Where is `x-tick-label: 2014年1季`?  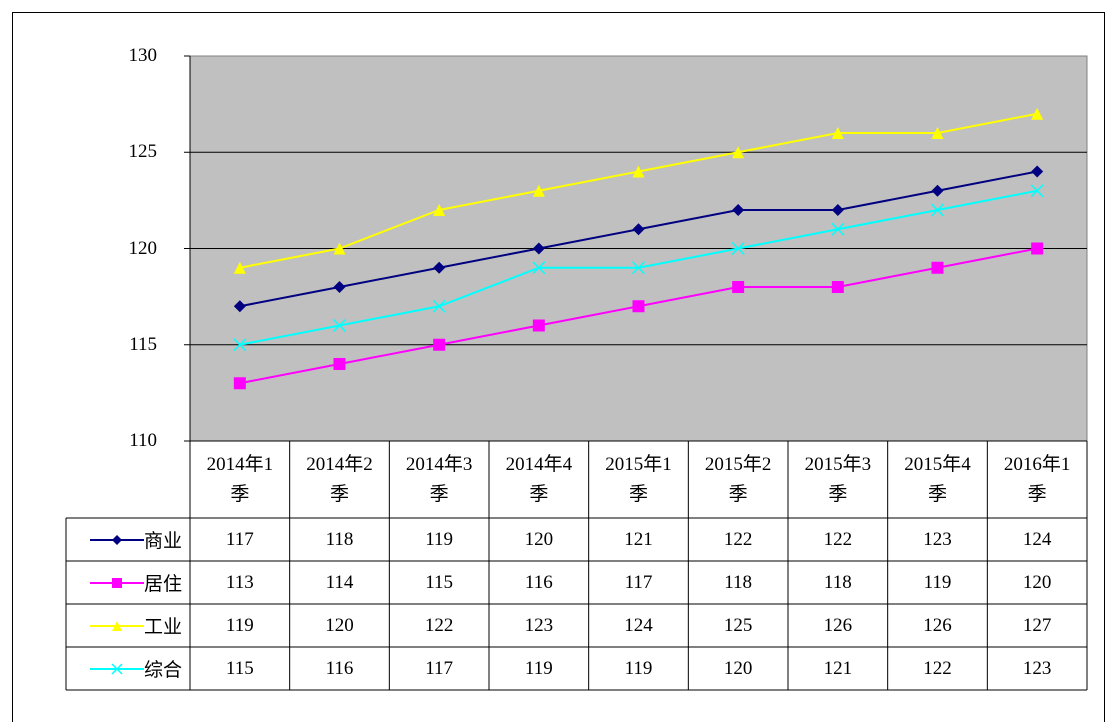 x-tick-label: 2014年1季 is located at coordinates (240, 479).